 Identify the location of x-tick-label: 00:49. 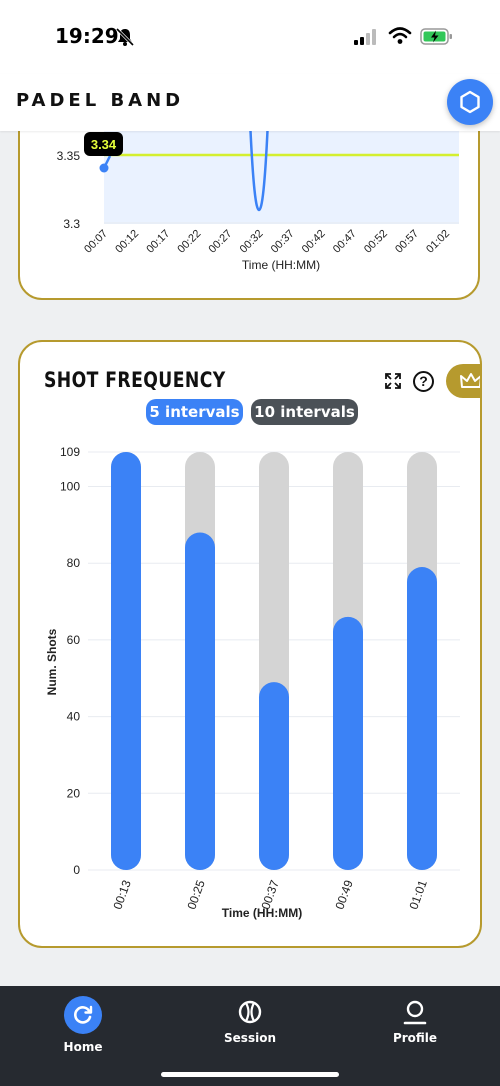
(344, 894).